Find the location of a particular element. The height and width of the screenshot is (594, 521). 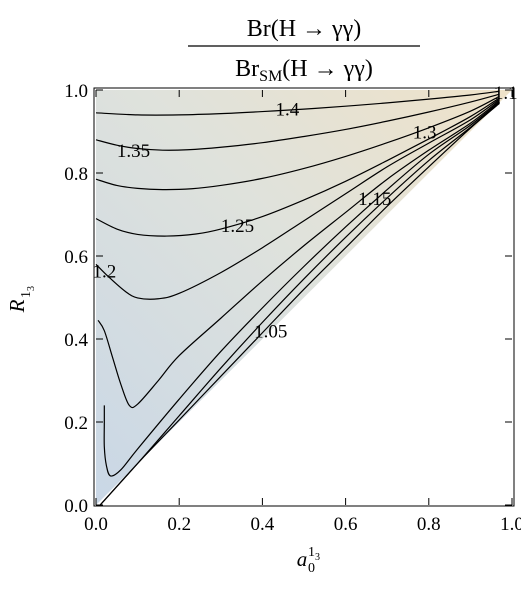

x-tick-label: 1.0 is located at coordinates (510, 524).